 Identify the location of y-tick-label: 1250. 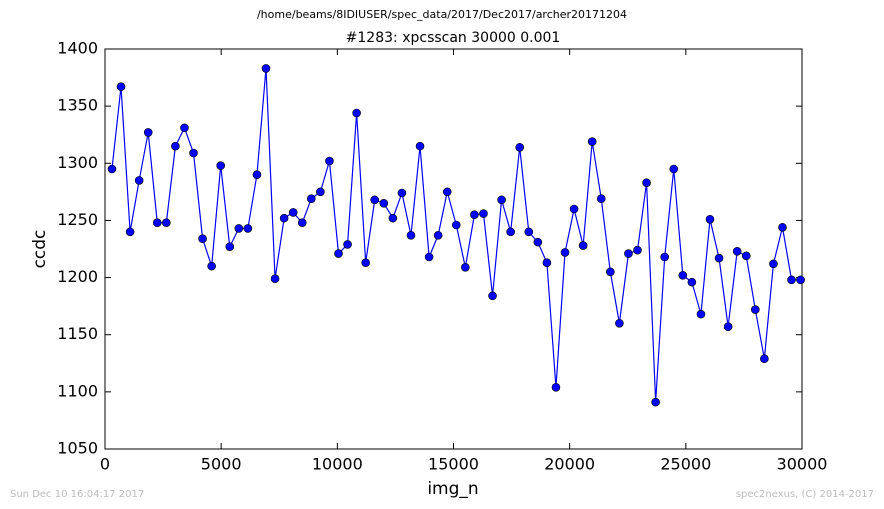
(77, 219).